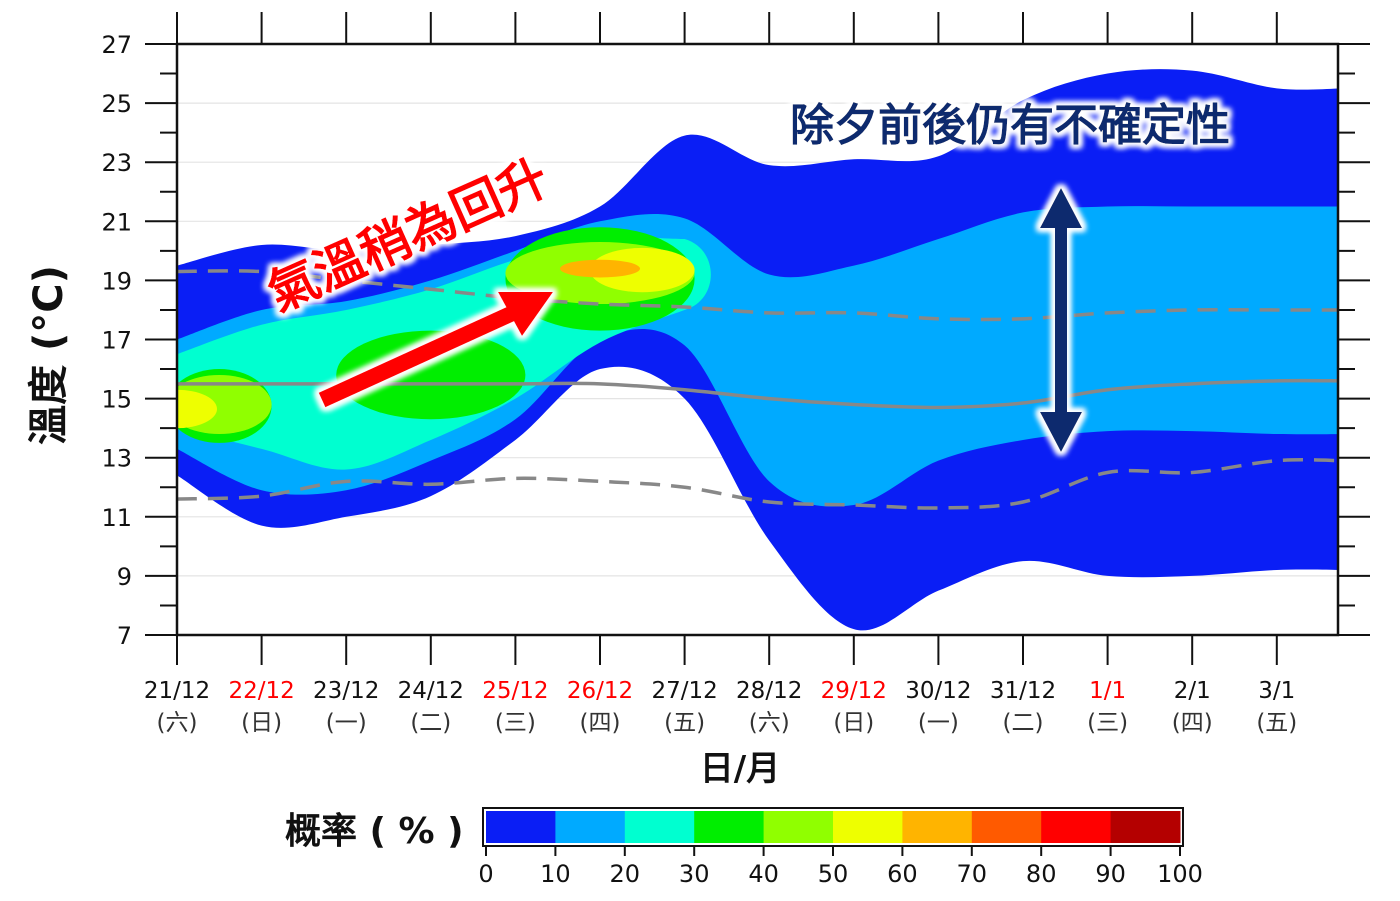 The width and height of the screenshot is (1400, 901). Describe the element at coordinates (1010, 125) in the screenshot. I see `annotation-uncertainty-text: 除夕前後仍有不確定性` at that location.